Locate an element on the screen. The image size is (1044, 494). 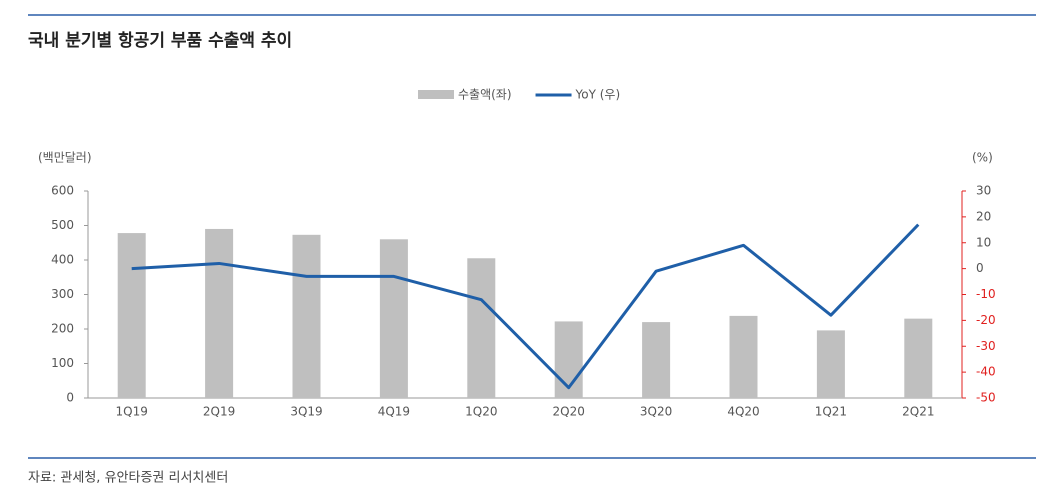
x-tick-label: 2Q19 is located at coordinates (219, 412).